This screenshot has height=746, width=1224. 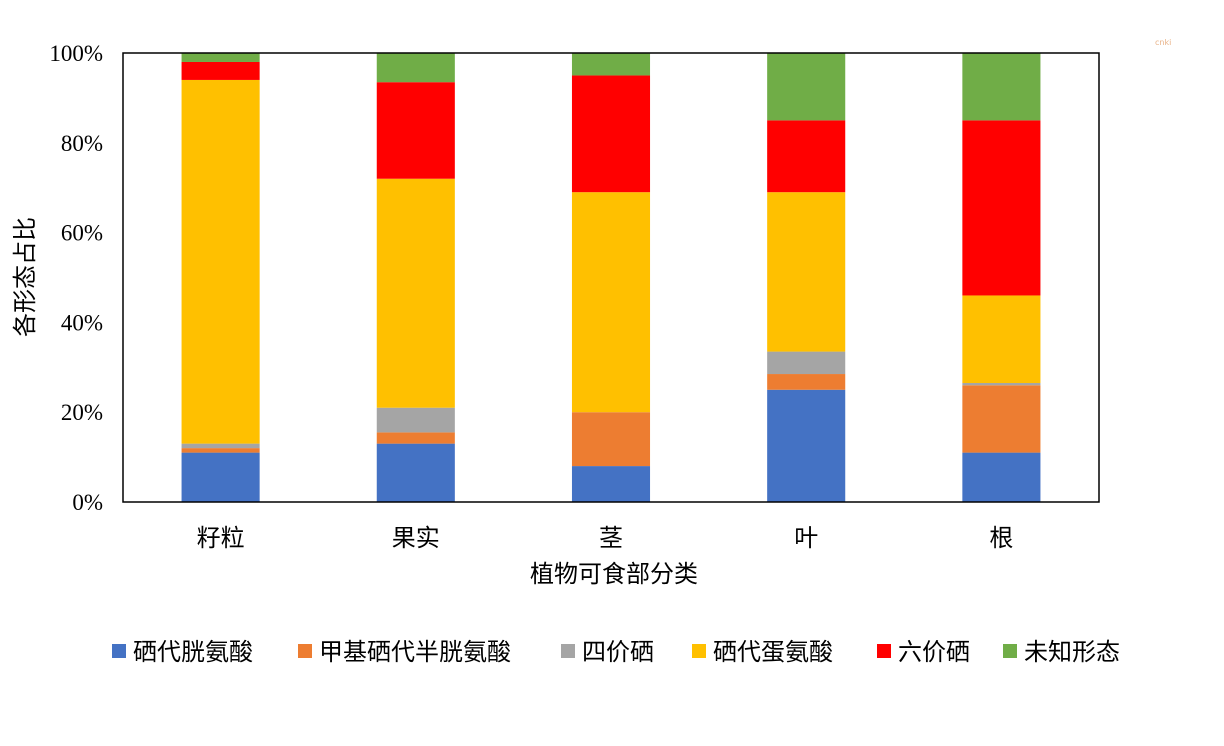 I want to click on legend-item: 硒代胱氨酸, so click(x=182, y=652).